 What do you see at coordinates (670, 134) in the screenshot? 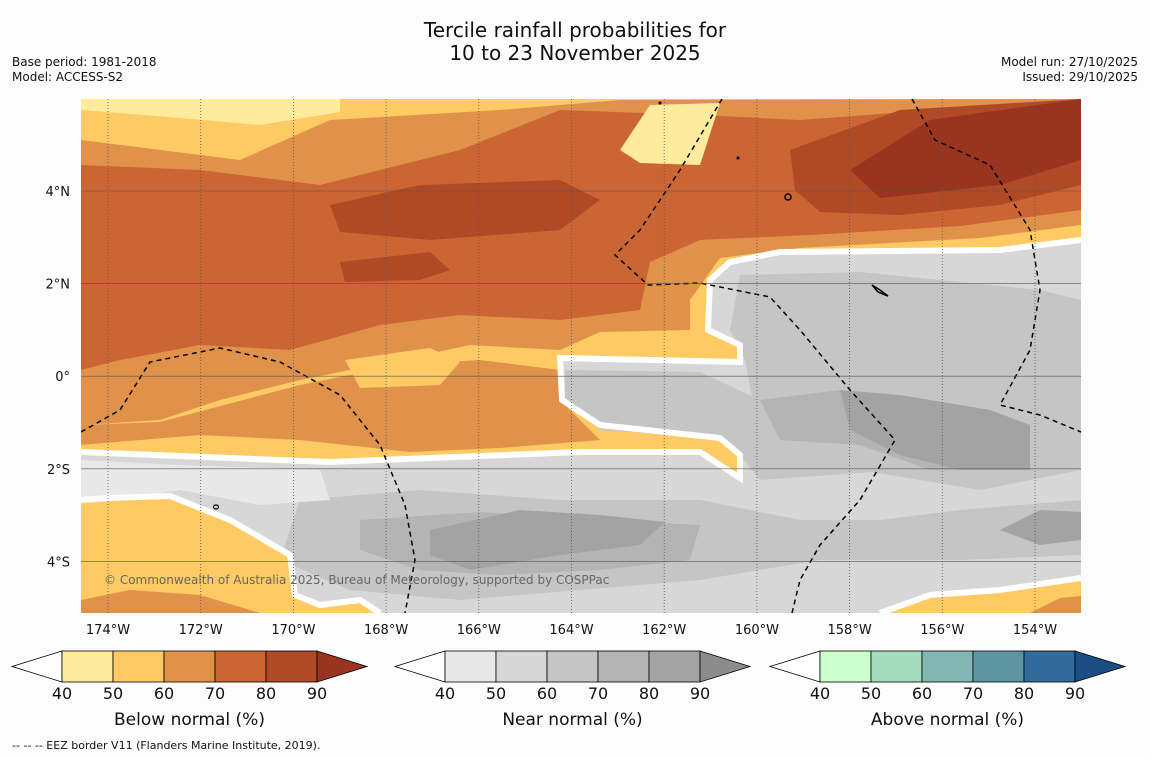
I see `below-40-top-mid` at bounding box center [670, 134].